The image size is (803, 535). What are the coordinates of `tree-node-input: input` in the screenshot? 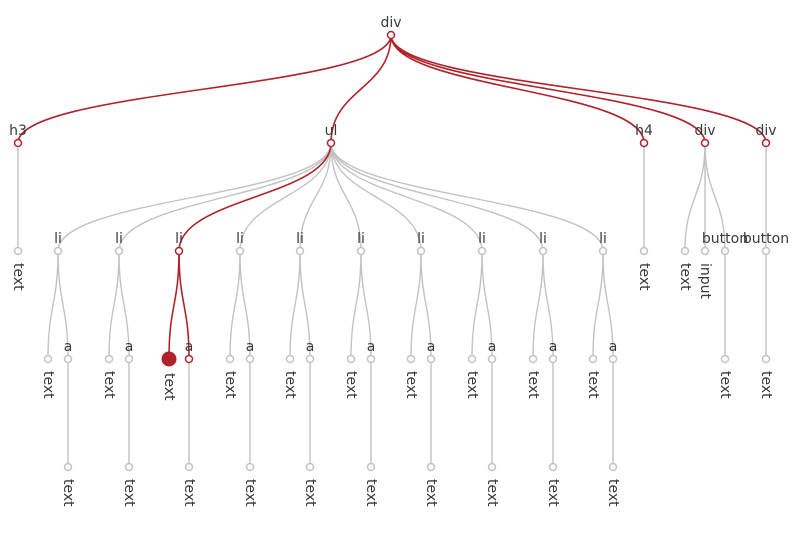 It's located at (705, 273).